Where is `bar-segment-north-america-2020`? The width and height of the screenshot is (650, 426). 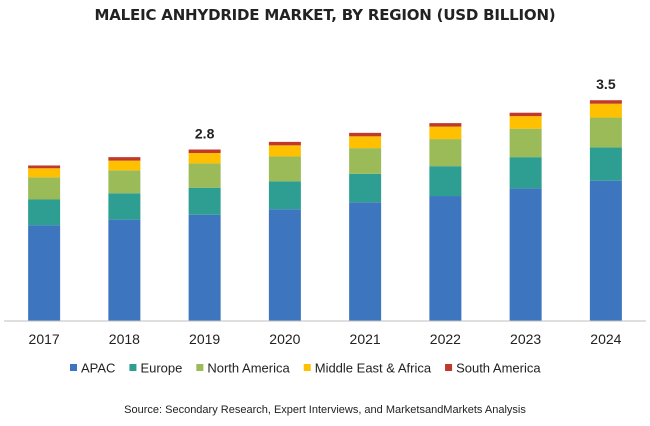
bar-segment-north-america-2020 is located at coordinates (284, 169).